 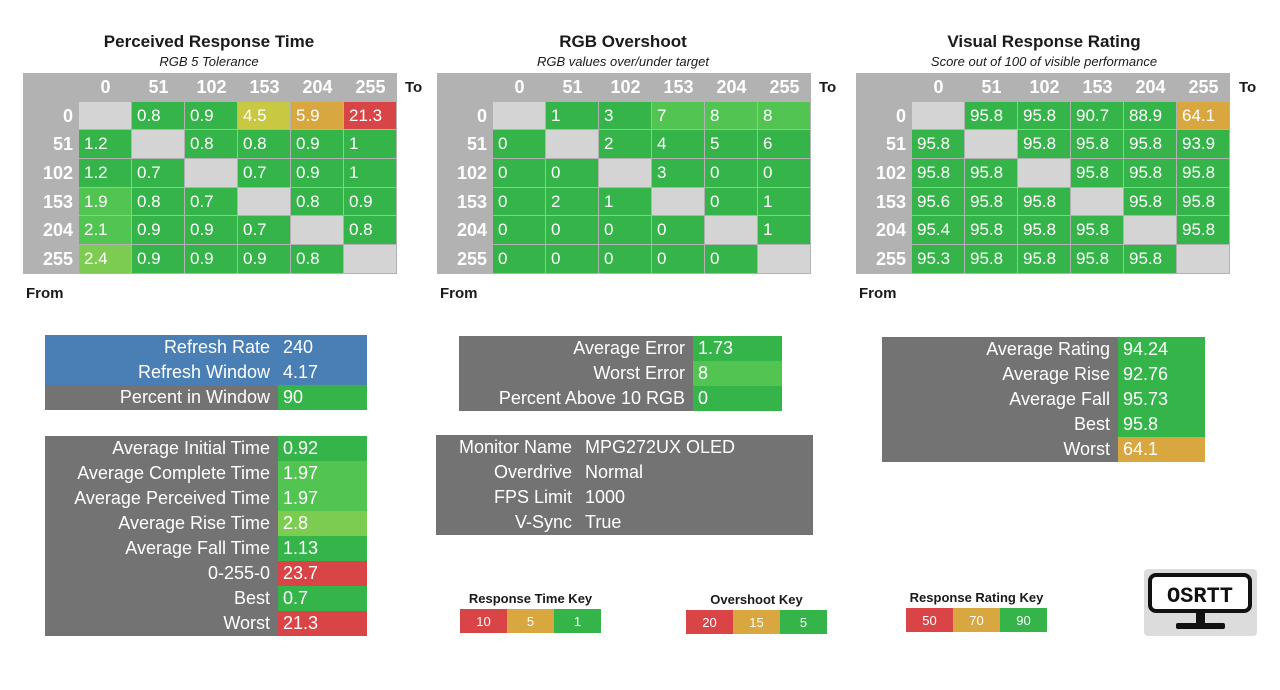 What do you see at coordinates (105, 259) in the screenshot?
I see `matrix-cell: 2.4` at bounding box center [105, 259].